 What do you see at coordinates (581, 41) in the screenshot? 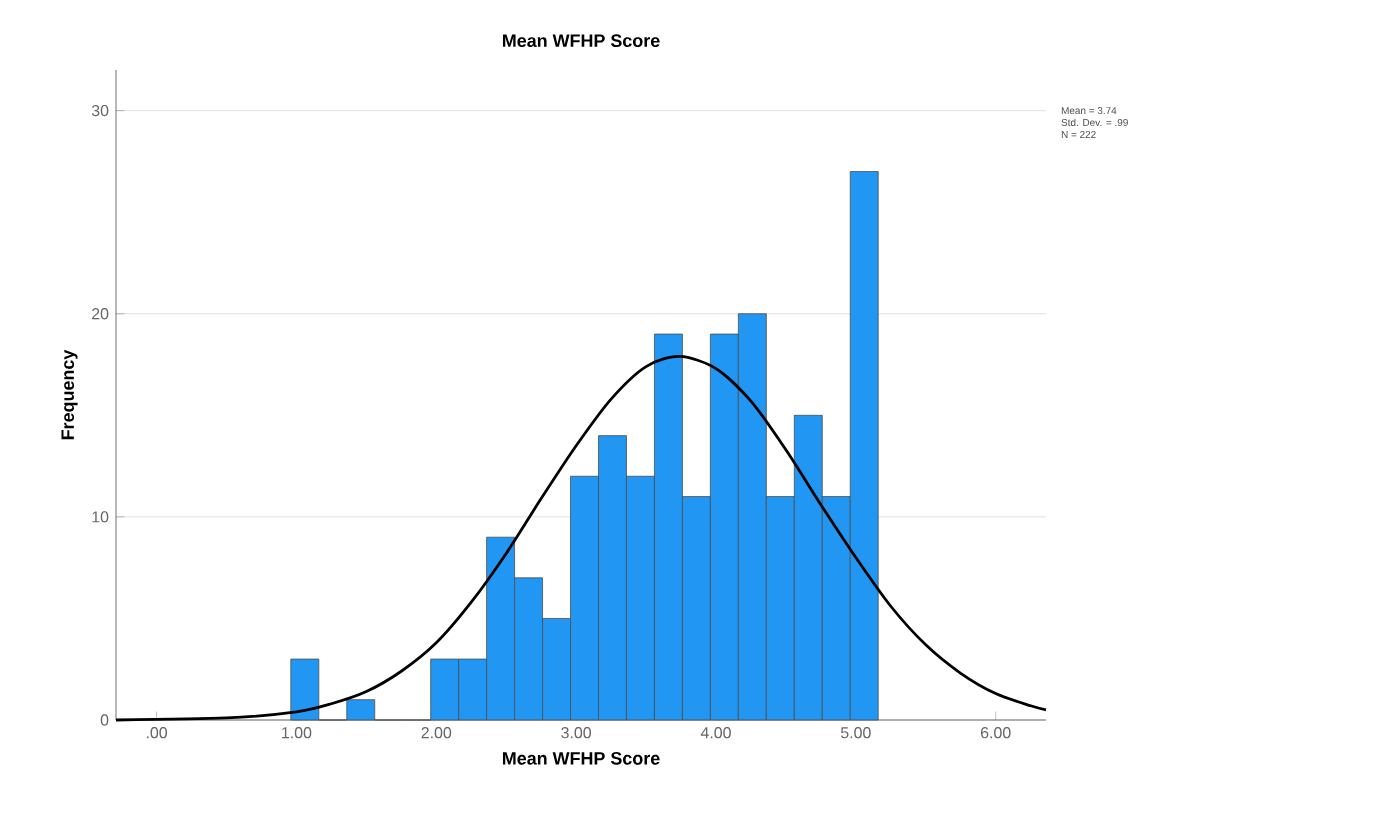
I see `chart-title: Mean WFHP Score` at bounding box center [581, 41].